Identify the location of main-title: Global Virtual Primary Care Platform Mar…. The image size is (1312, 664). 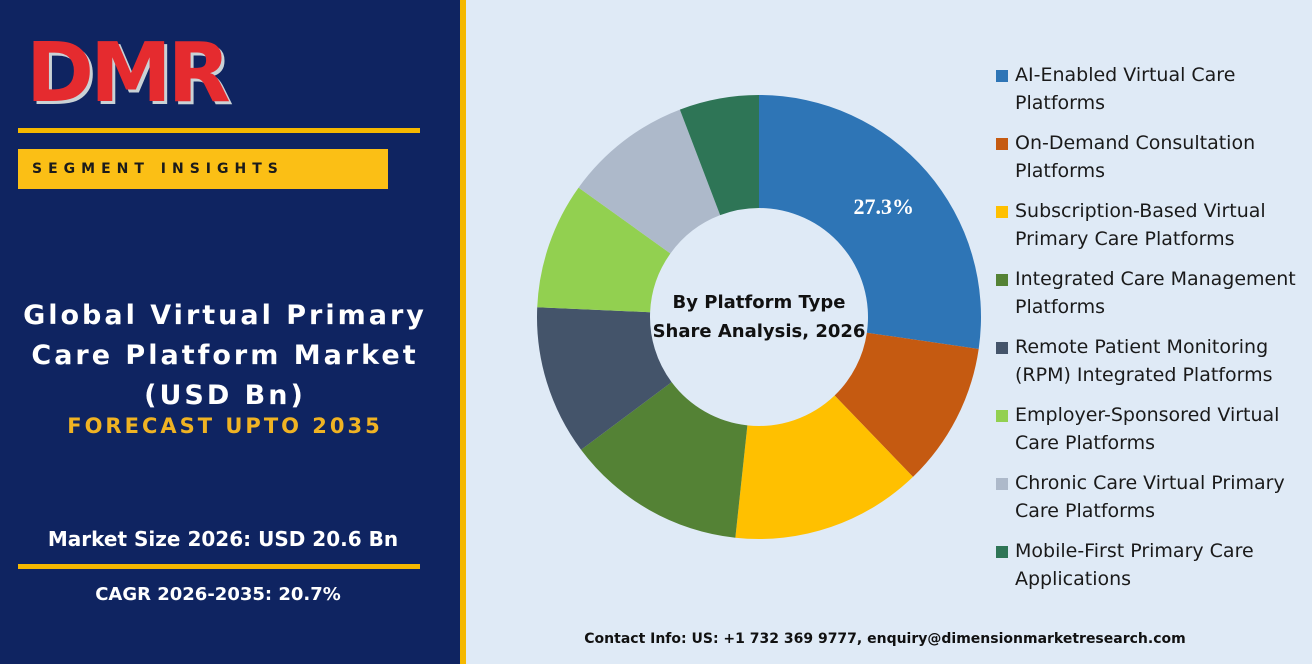
(225, 355).